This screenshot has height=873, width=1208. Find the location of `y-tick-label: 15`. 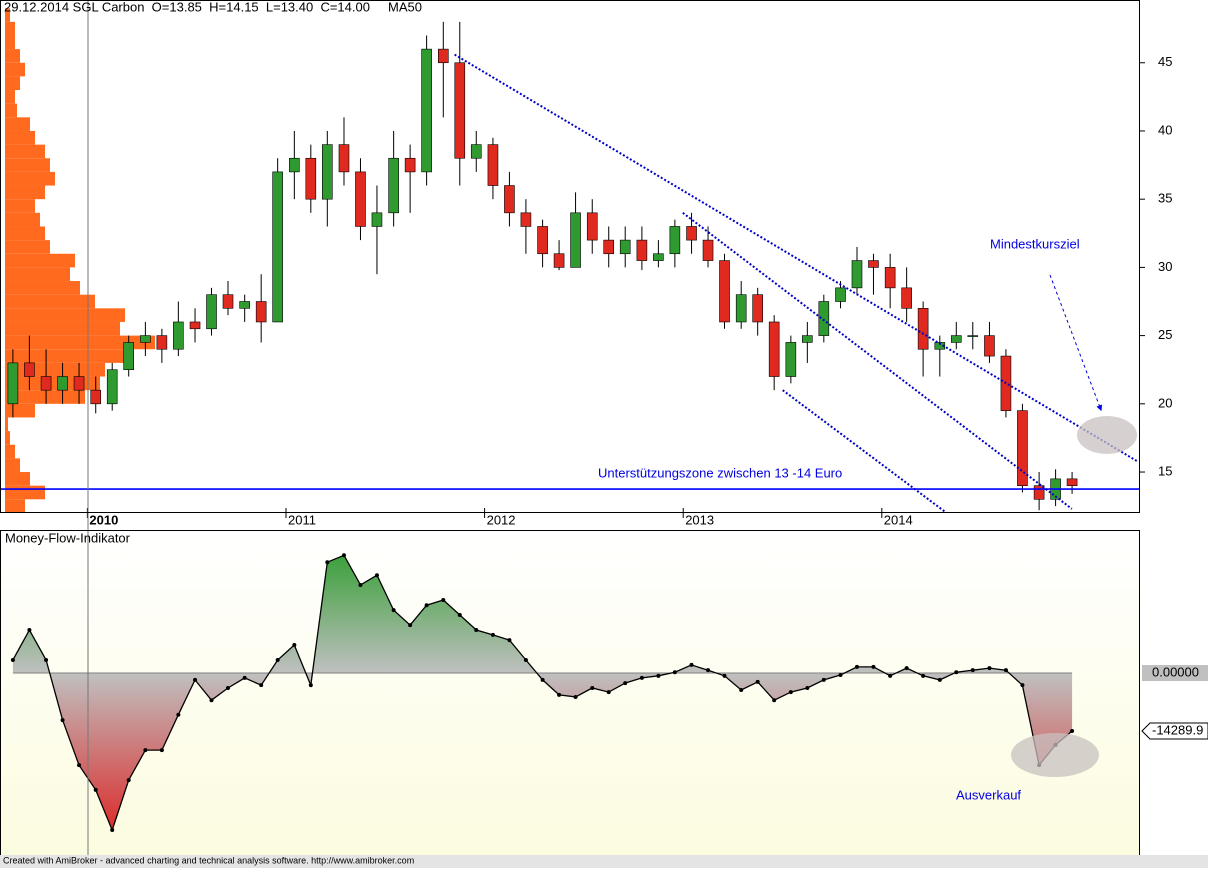

y-tick-label: 15 is located at coordinates (1165, 470).